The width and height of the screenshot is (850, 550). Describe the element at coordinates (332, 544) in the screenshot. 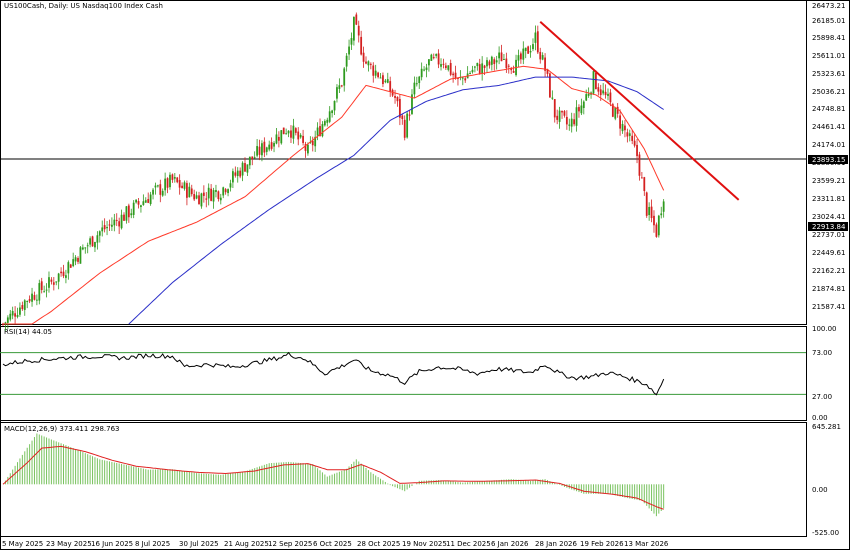

I see `x-tick: 6 Oct 2025` at that location.